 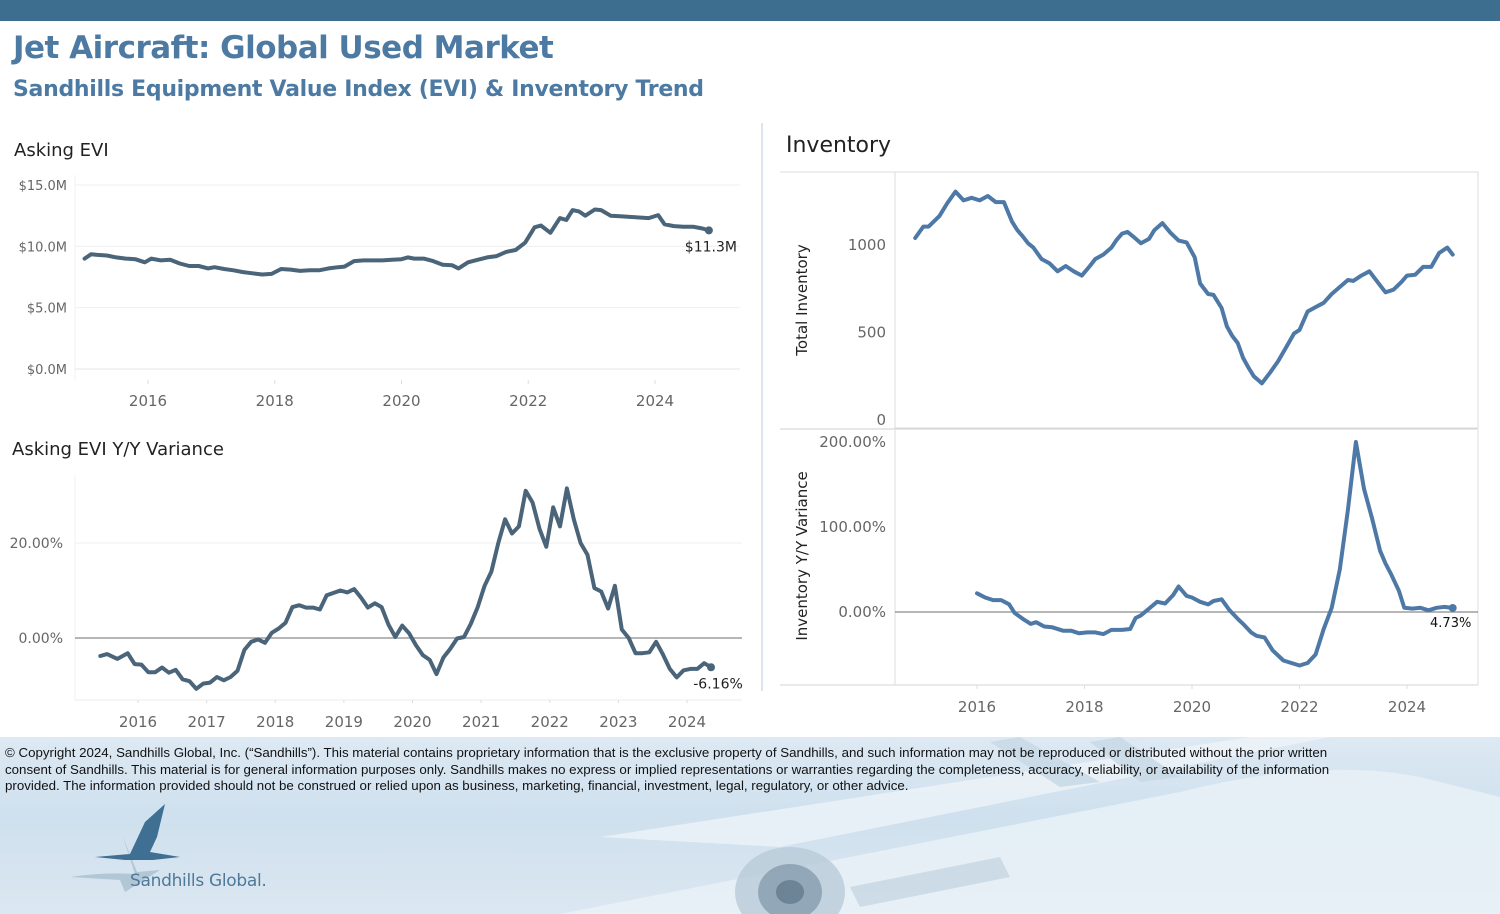 What do you see at coordinates (61, 150) in the screenshot?
I see `asking-evi-title: Asking EVI` at bounding box center [61, 150].